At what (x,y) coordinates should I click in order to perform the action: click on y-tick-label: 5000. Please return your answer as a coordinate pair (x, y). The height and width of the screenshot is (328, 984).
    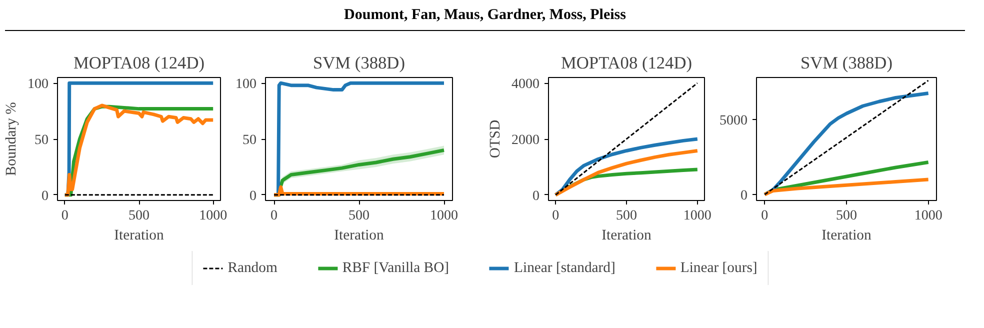
    Looking at the image, I should click on (734, 121).